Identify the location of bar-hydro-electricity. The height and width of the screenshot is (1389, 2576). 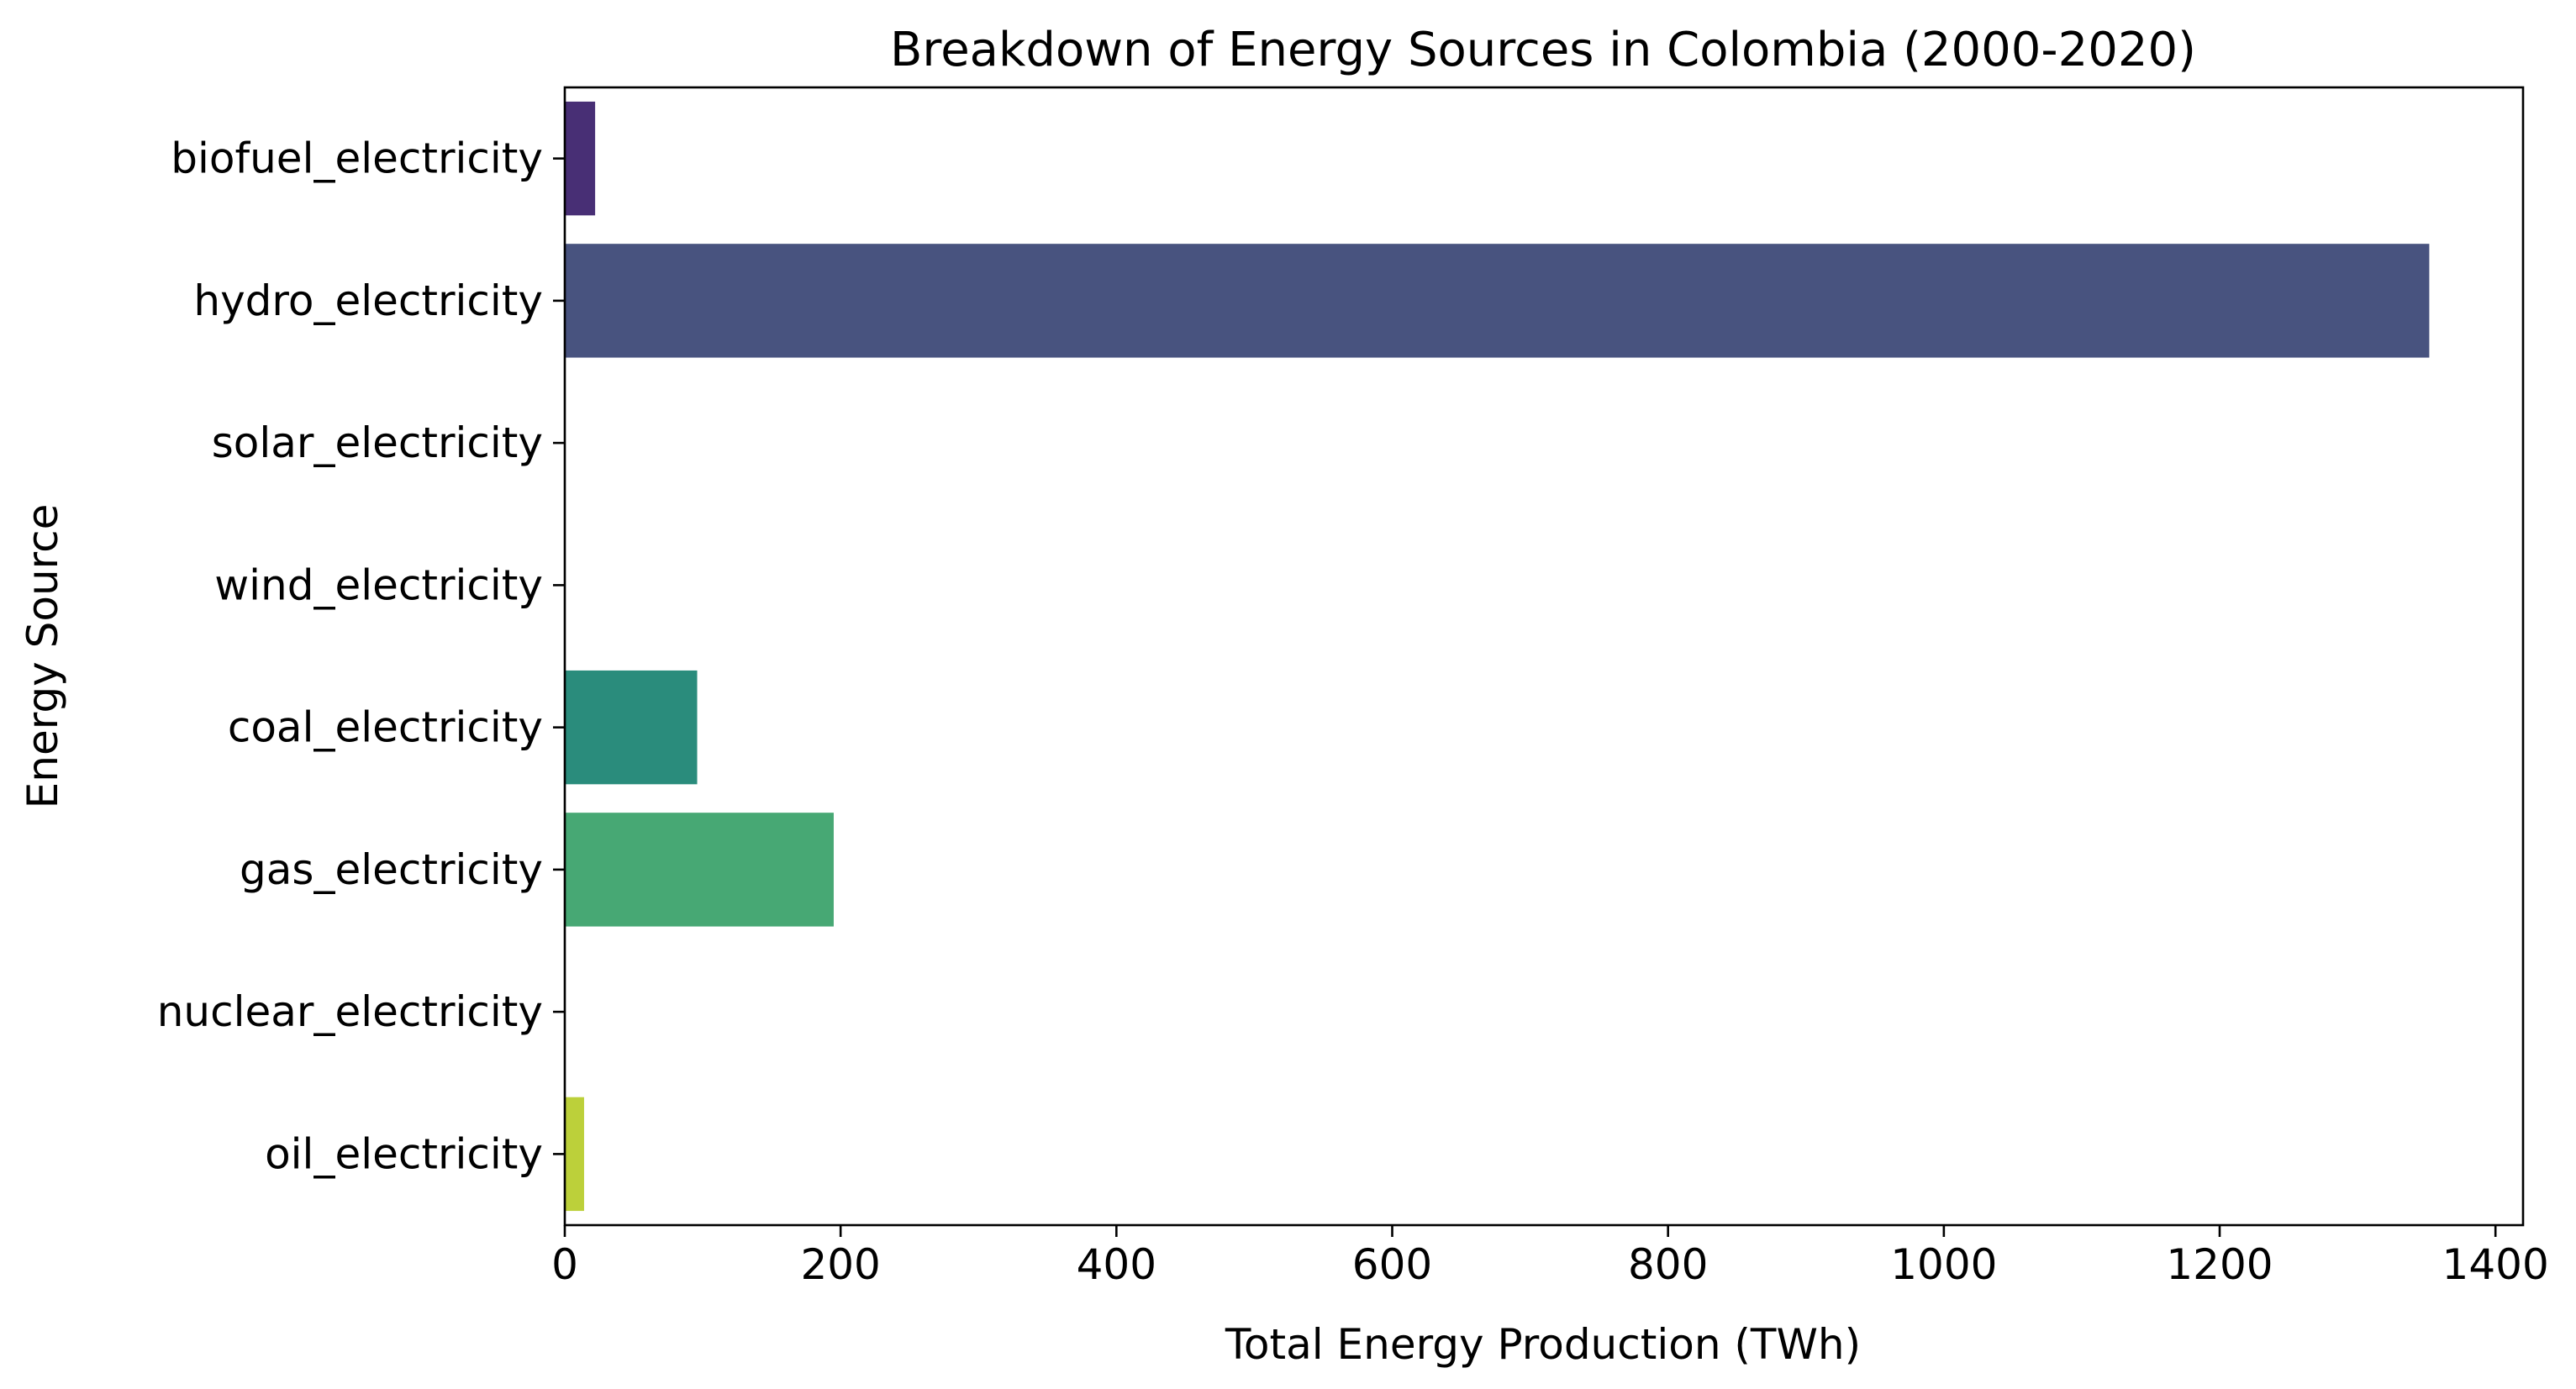
(1497, 301).